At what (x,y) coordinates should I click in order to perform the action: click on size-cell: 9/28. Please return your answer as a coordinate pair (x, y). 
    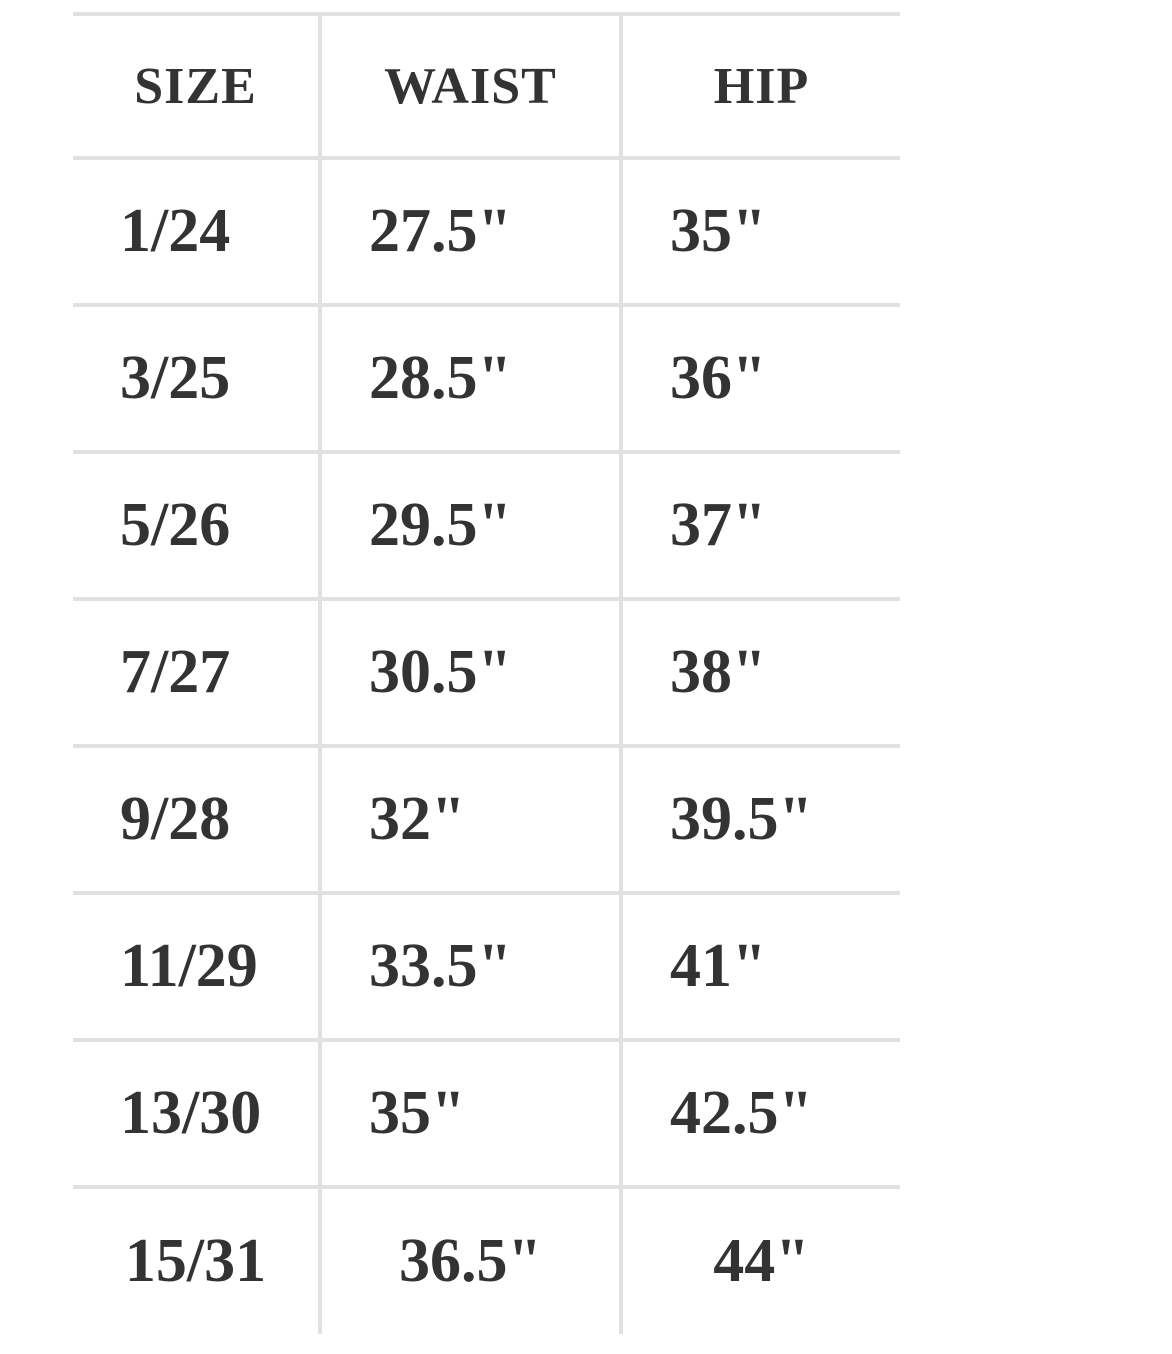
    Looking at the image, I should click on (196, 818).